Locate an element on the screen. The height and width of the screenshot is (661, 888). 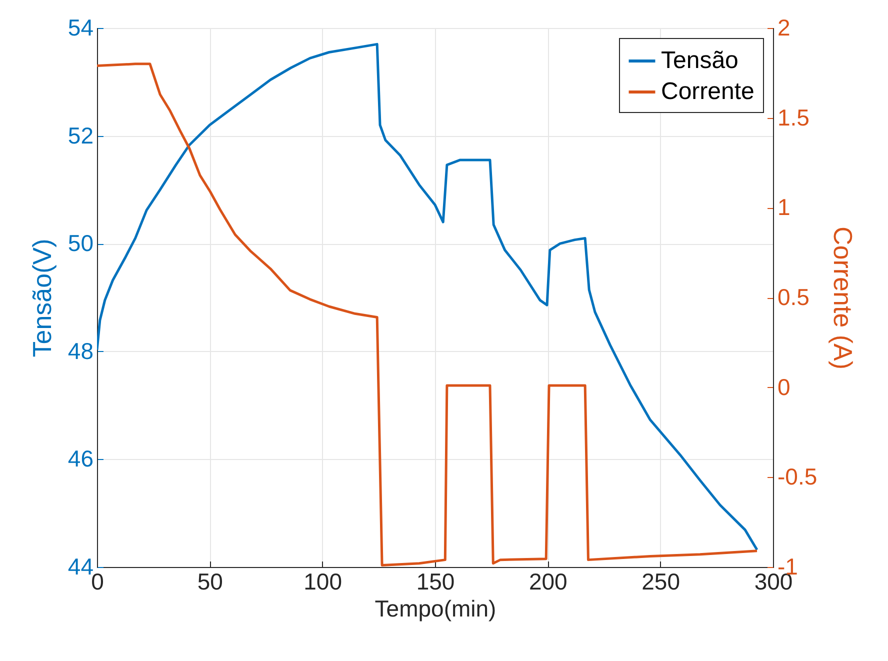
y2-tick-label: 1 is located at coordinates (784, 207).